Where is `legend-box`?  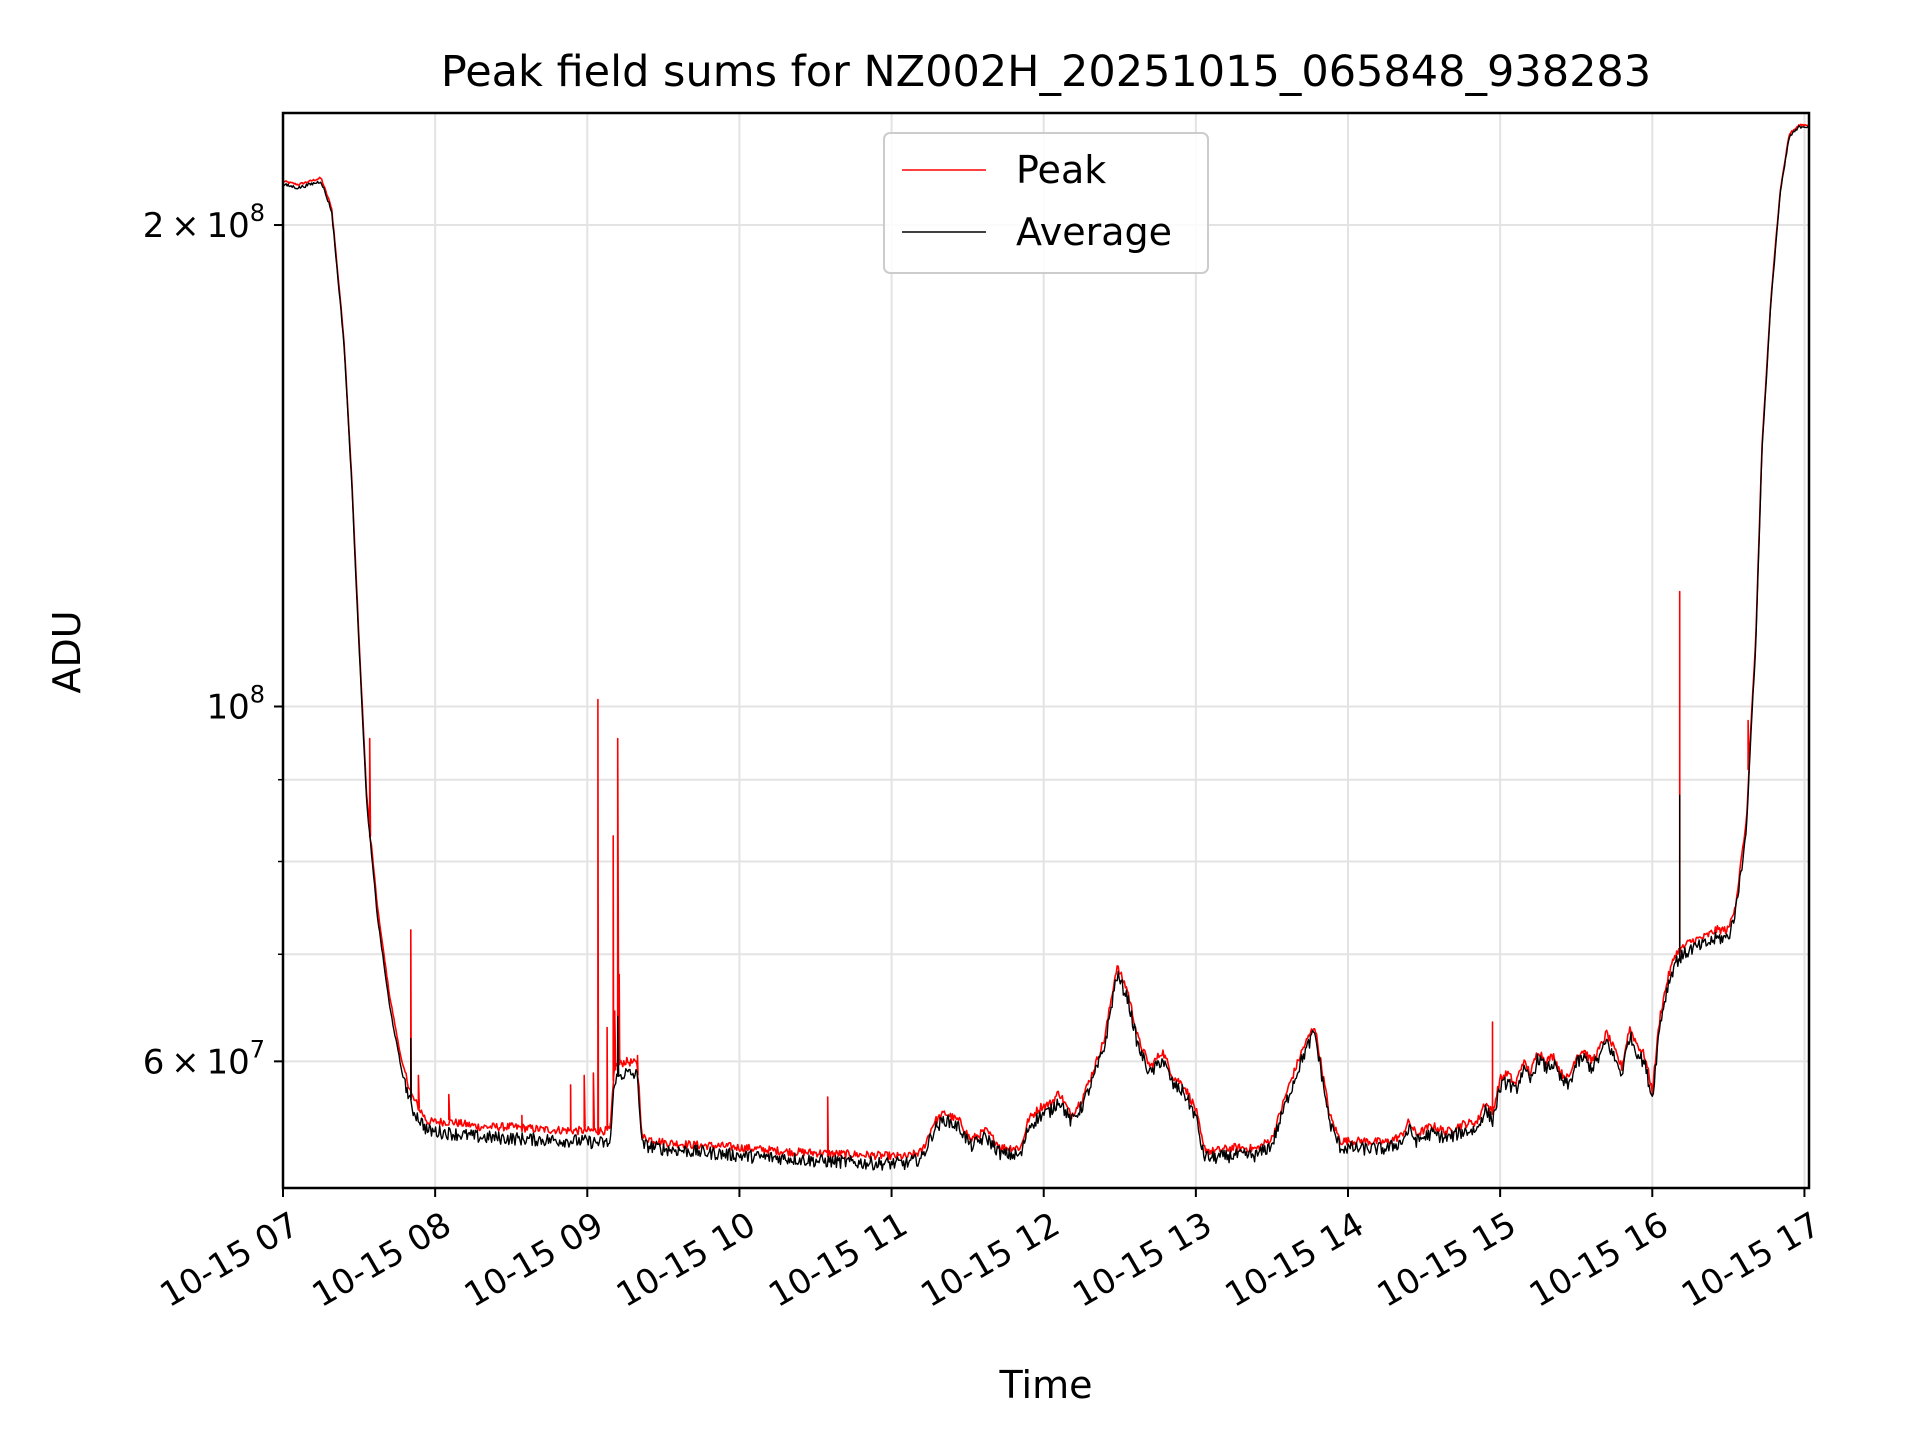
legend-box is located at coordinates (1046, 203).